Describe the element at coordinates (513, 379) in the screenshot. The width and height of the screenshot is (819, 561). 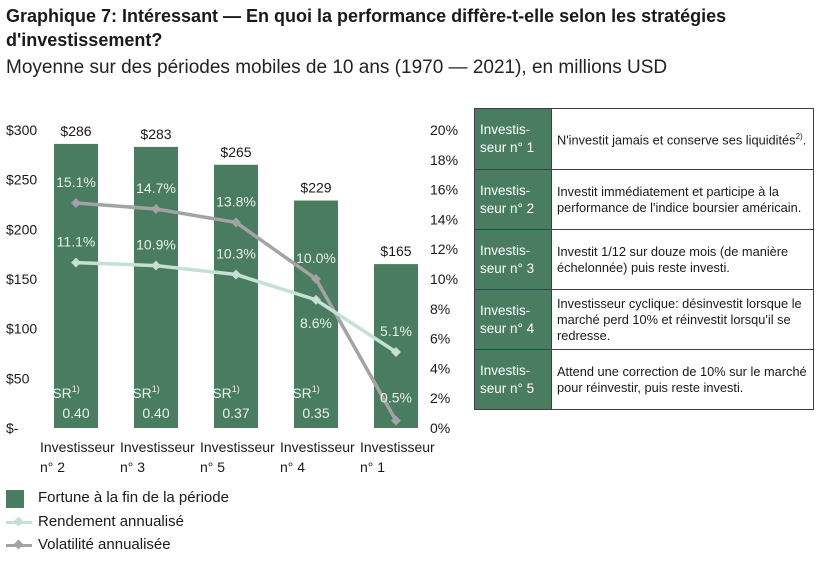
I see `investor-label: Investis-seur n° 5` at that location.